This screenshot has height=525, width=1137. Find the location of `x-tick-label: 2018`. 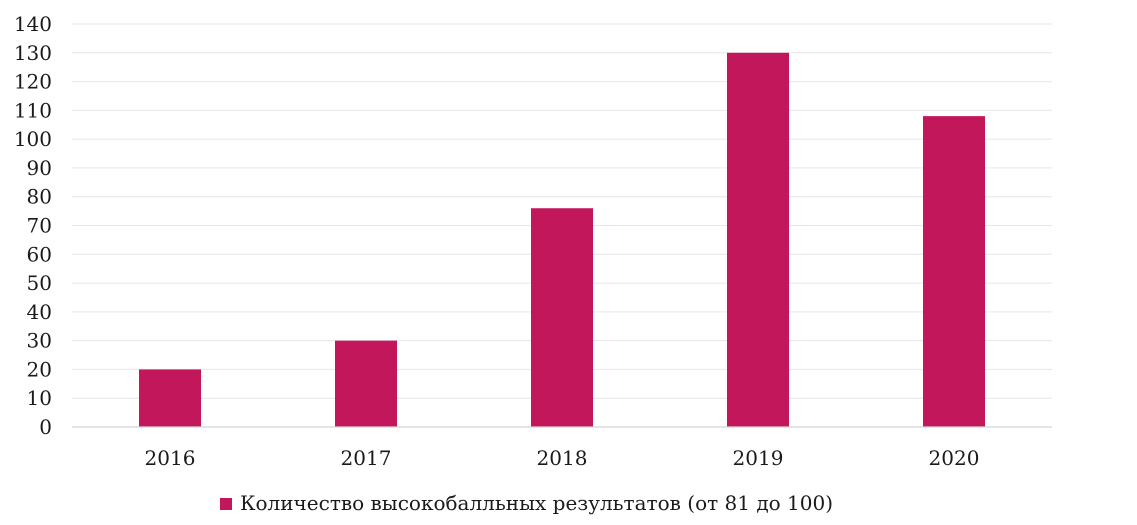

x-tick-label: 2018 is located at coordinates (562, 458).